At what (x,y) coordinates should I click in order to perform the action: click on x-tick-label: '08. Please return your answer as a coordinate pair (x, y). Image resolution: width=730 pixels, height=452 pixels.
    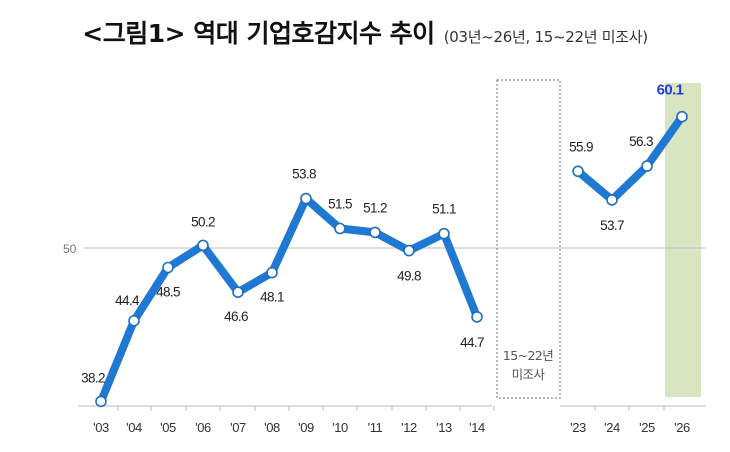
    Looking at the image, I should click on (272, 427).